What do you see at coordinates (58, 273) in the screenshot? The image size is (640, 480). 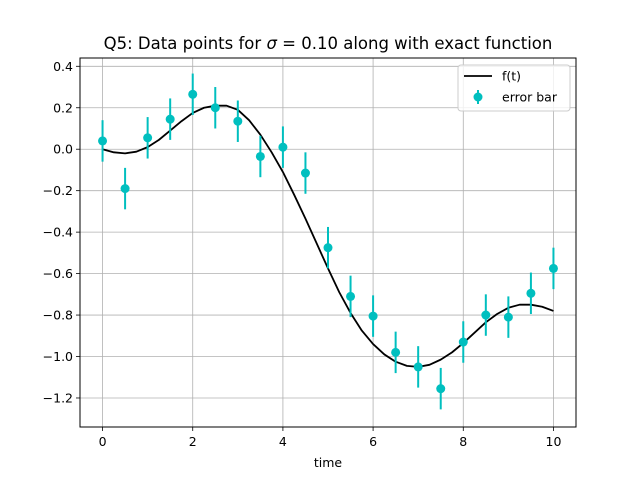 I see `y-tick-label: −0.6` at bounding box center [58, 273].